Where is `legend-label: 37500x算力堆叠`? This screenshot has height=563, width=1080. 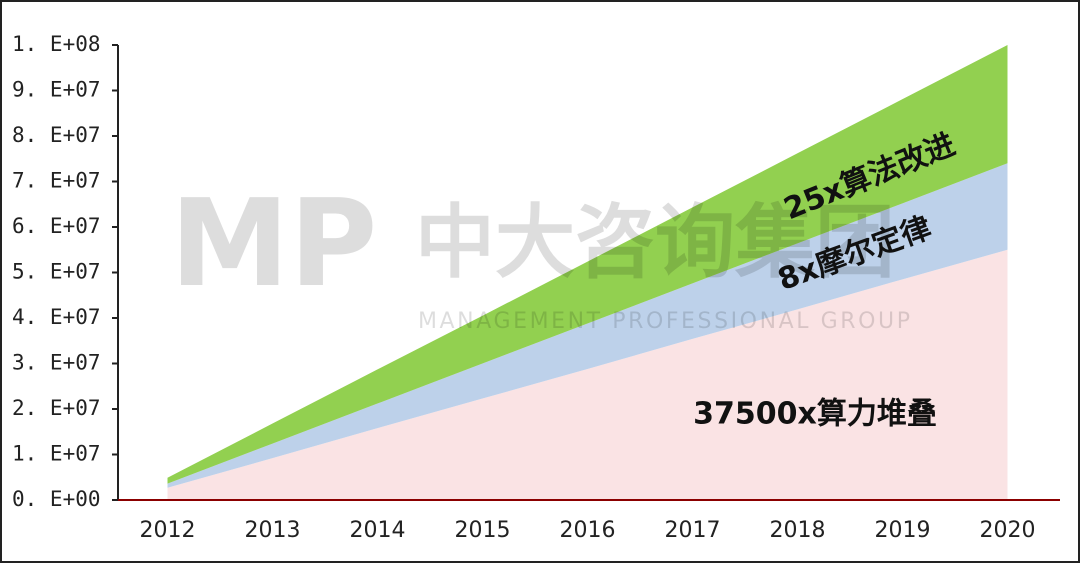 legend-label: 37500x算力堆叠 is located at coordinates (815, 414).